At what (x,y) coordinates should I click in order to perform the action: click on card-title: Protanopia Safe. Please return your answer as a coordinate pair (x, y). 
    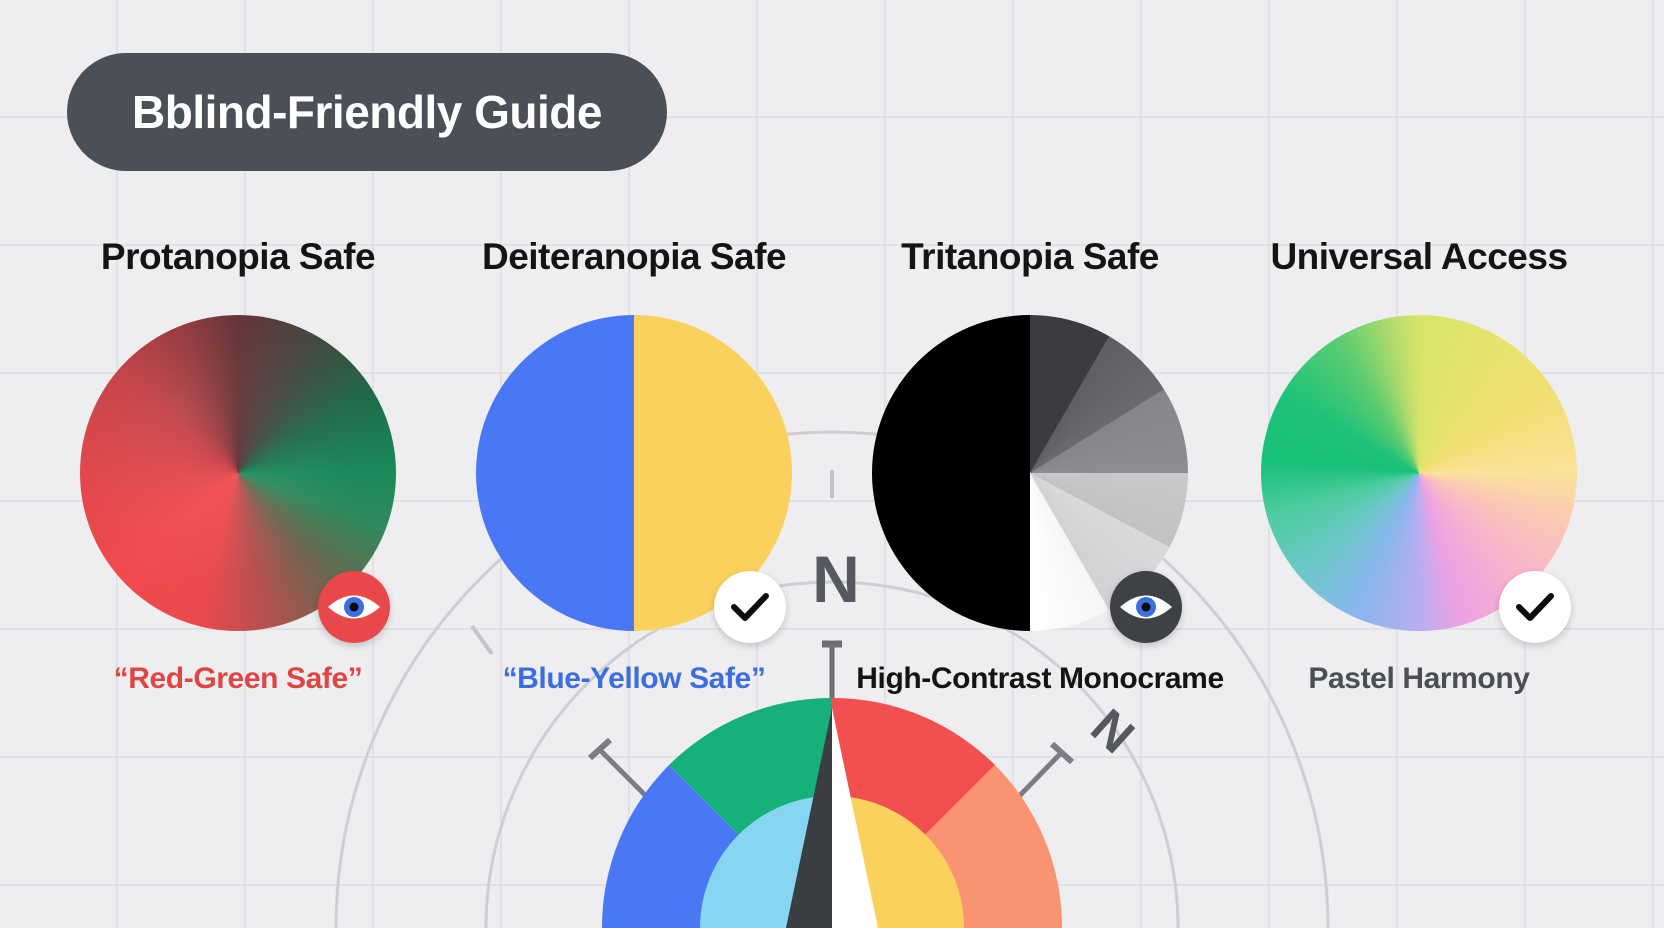
    Looking at the image, I should click on (238, 256).